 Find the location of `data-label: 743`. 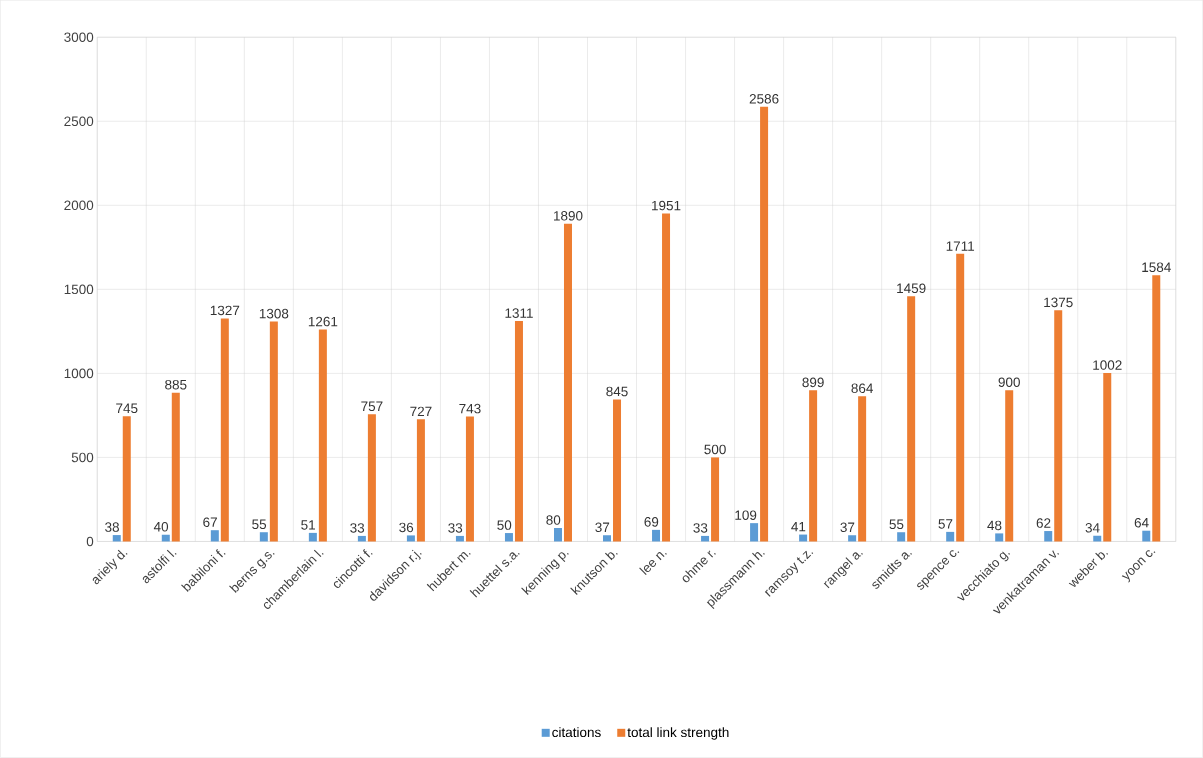

data-label: 743 is located at coordinates (470, 408).